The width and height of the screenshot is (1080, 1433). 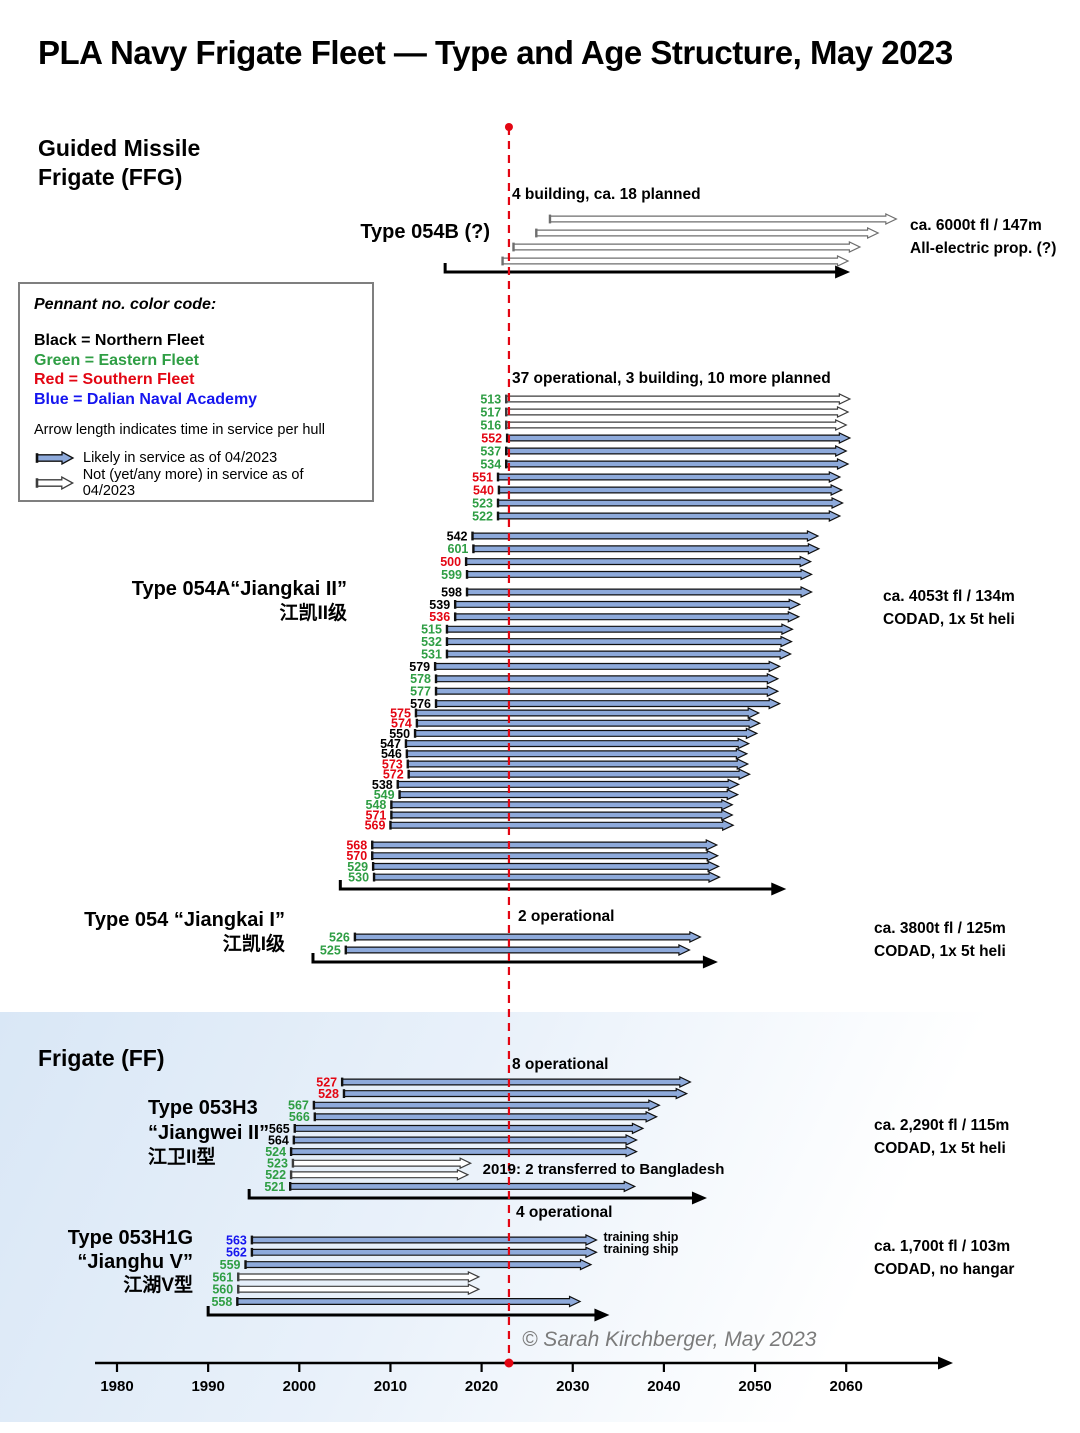 I want to click on group-spec-line: ca. 3800t fl / 125m, so click(x=940, y=928).